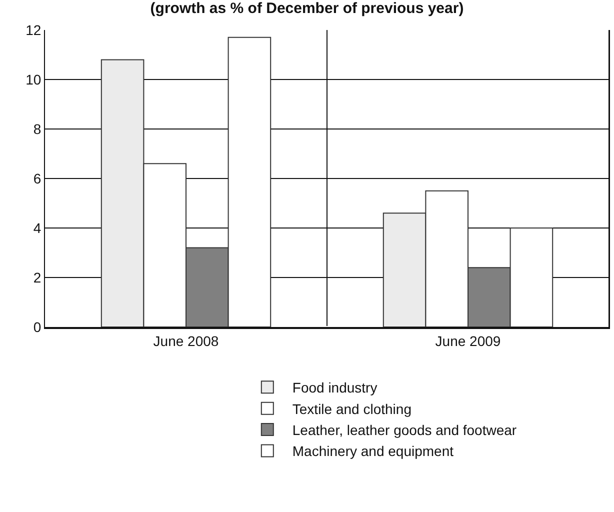  Describe the element at coordinates (186, 340) in the screenshot. I see `x-tick-label: June 2008` at that location.